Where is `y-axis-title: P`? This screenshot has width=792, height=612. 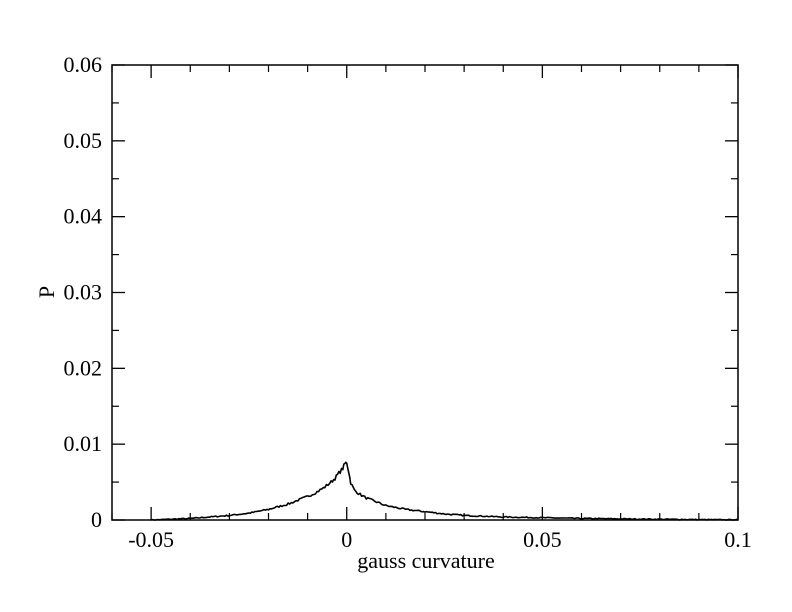 y-axis-title: P is located at coordinates (46, 292).